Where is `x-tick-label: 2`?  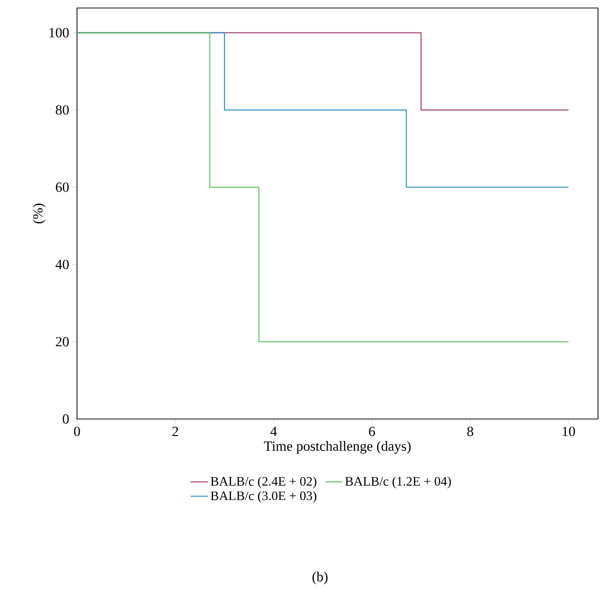 x-tick-label: 2 is located at coordinates (175, 431).